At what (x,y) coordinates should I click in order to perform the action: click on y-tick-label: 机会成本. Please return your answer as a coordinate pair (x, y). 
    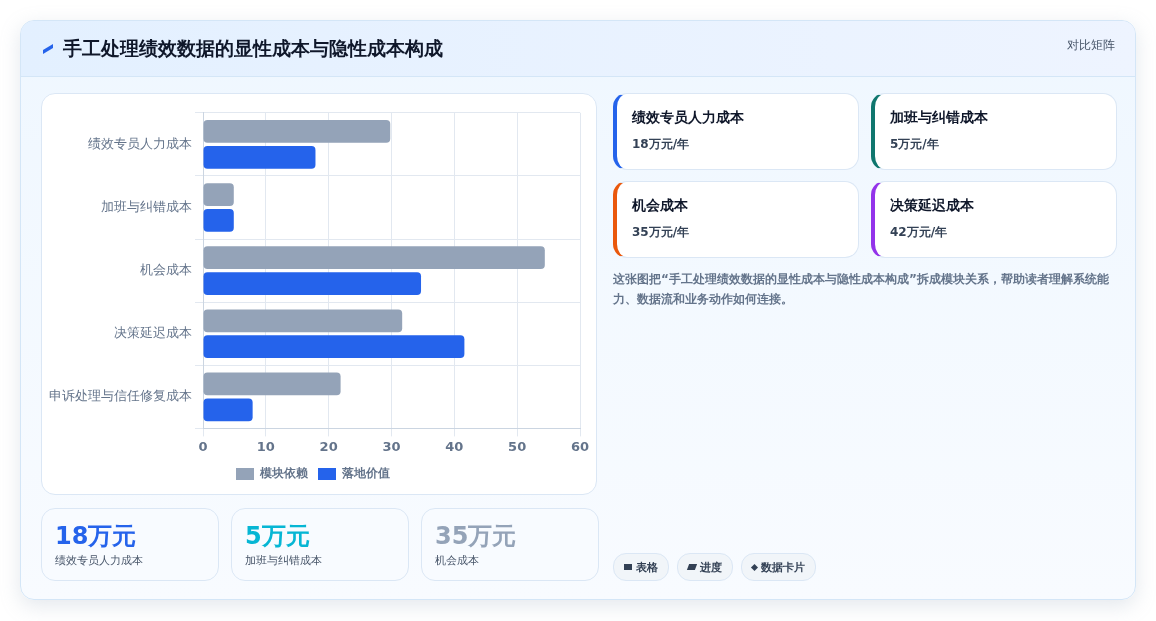
    Looking at the image, I should click on (166, 269).